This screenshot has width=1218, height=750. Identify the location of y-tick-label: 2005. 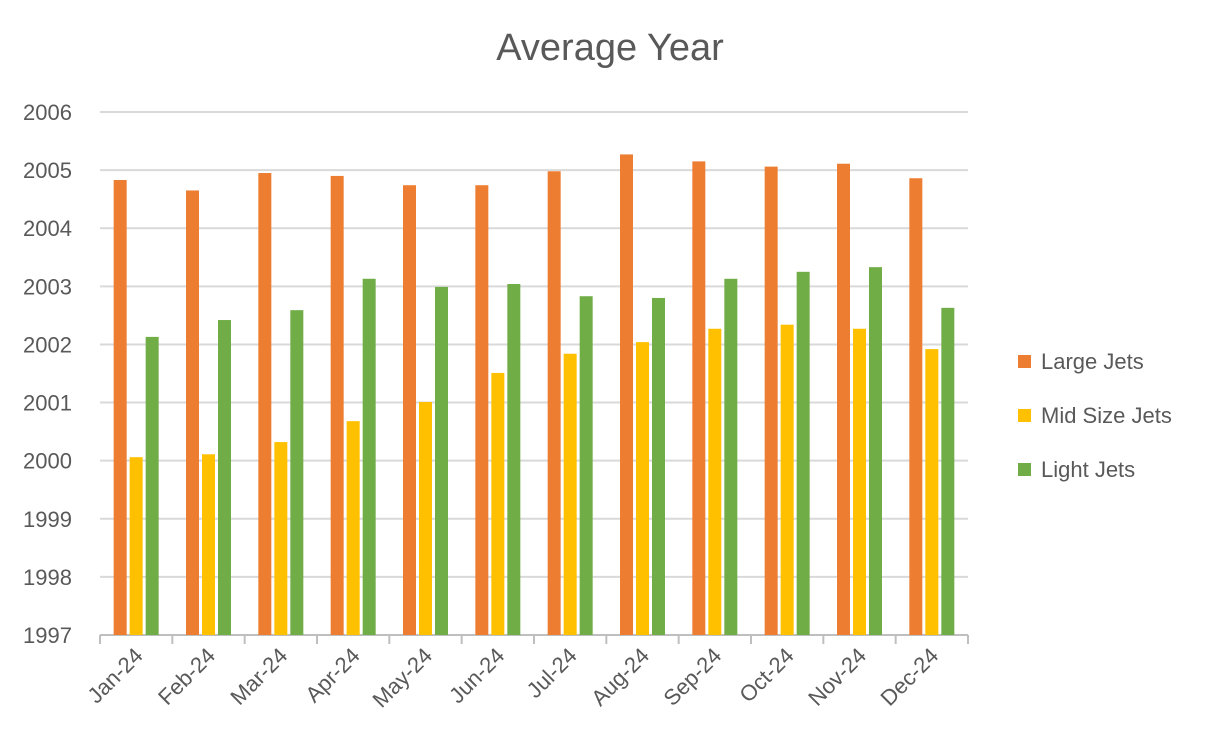
(47, 170).